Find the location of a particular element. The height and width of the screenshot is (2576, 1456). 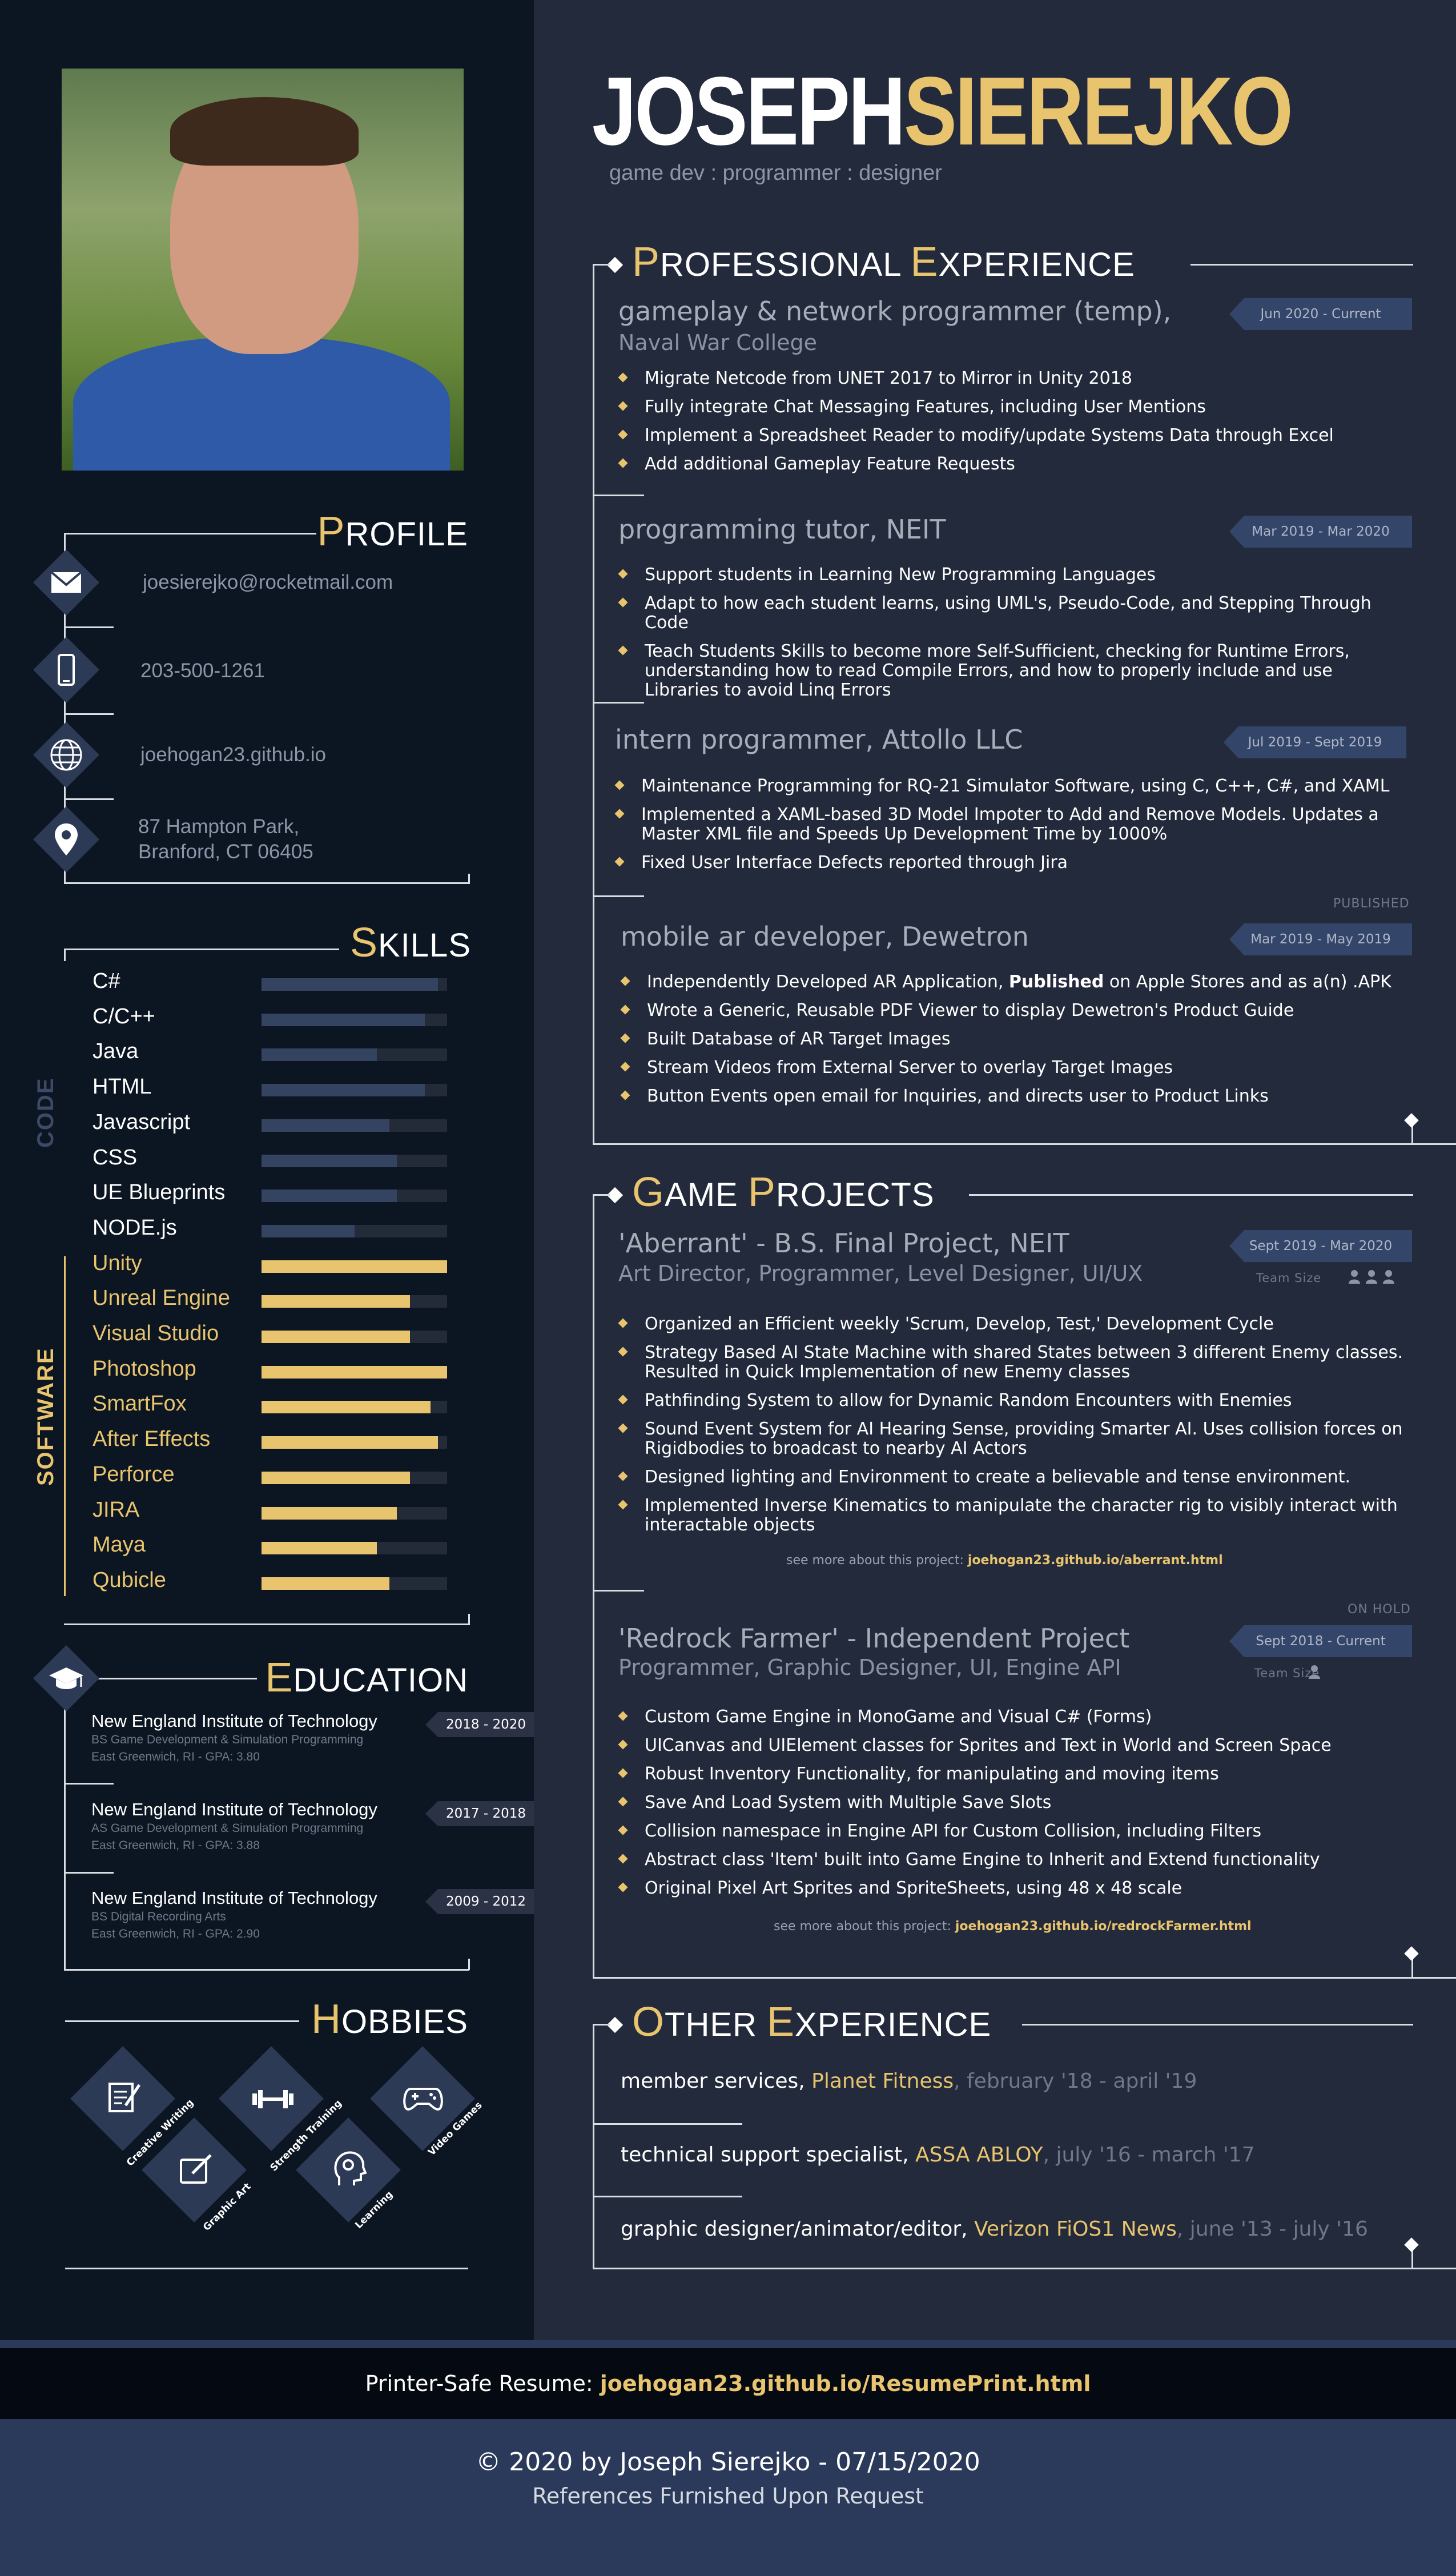

skill-row: UE Blueprints is located at coordinates (274, 1194).